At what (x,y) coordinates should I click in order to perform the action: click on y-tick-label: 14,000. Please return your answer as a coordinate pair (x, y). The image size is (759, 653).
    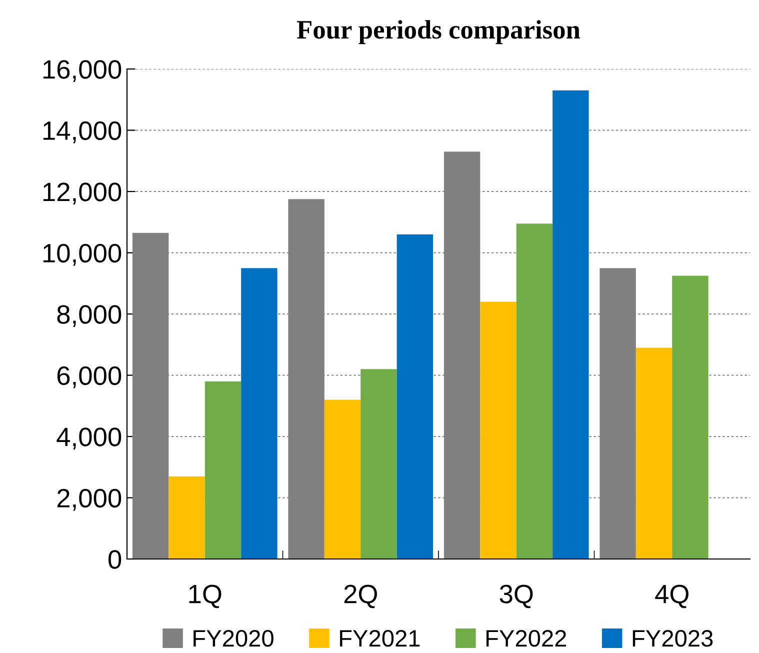
    Looking at the image, I should click on (82, 132).